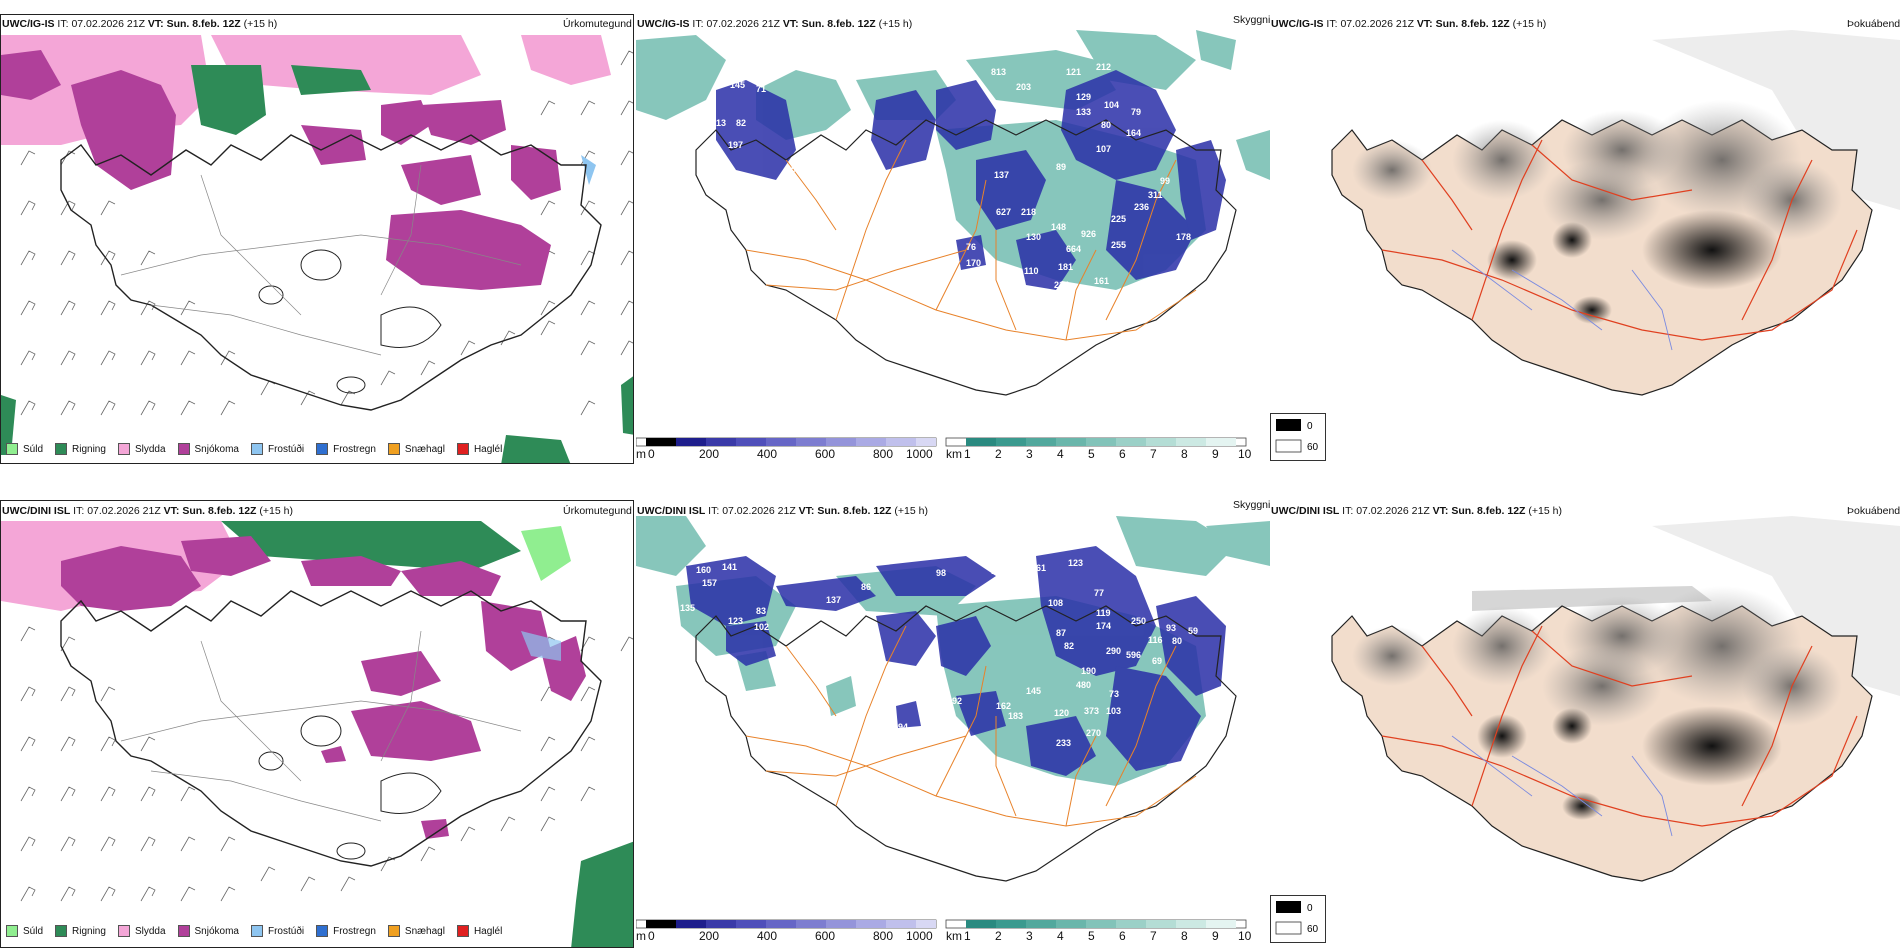 Image resolution: width=1900 pixels, height=950 pixels. I want to click on ceiling-label: 80, so click(1106, 125).